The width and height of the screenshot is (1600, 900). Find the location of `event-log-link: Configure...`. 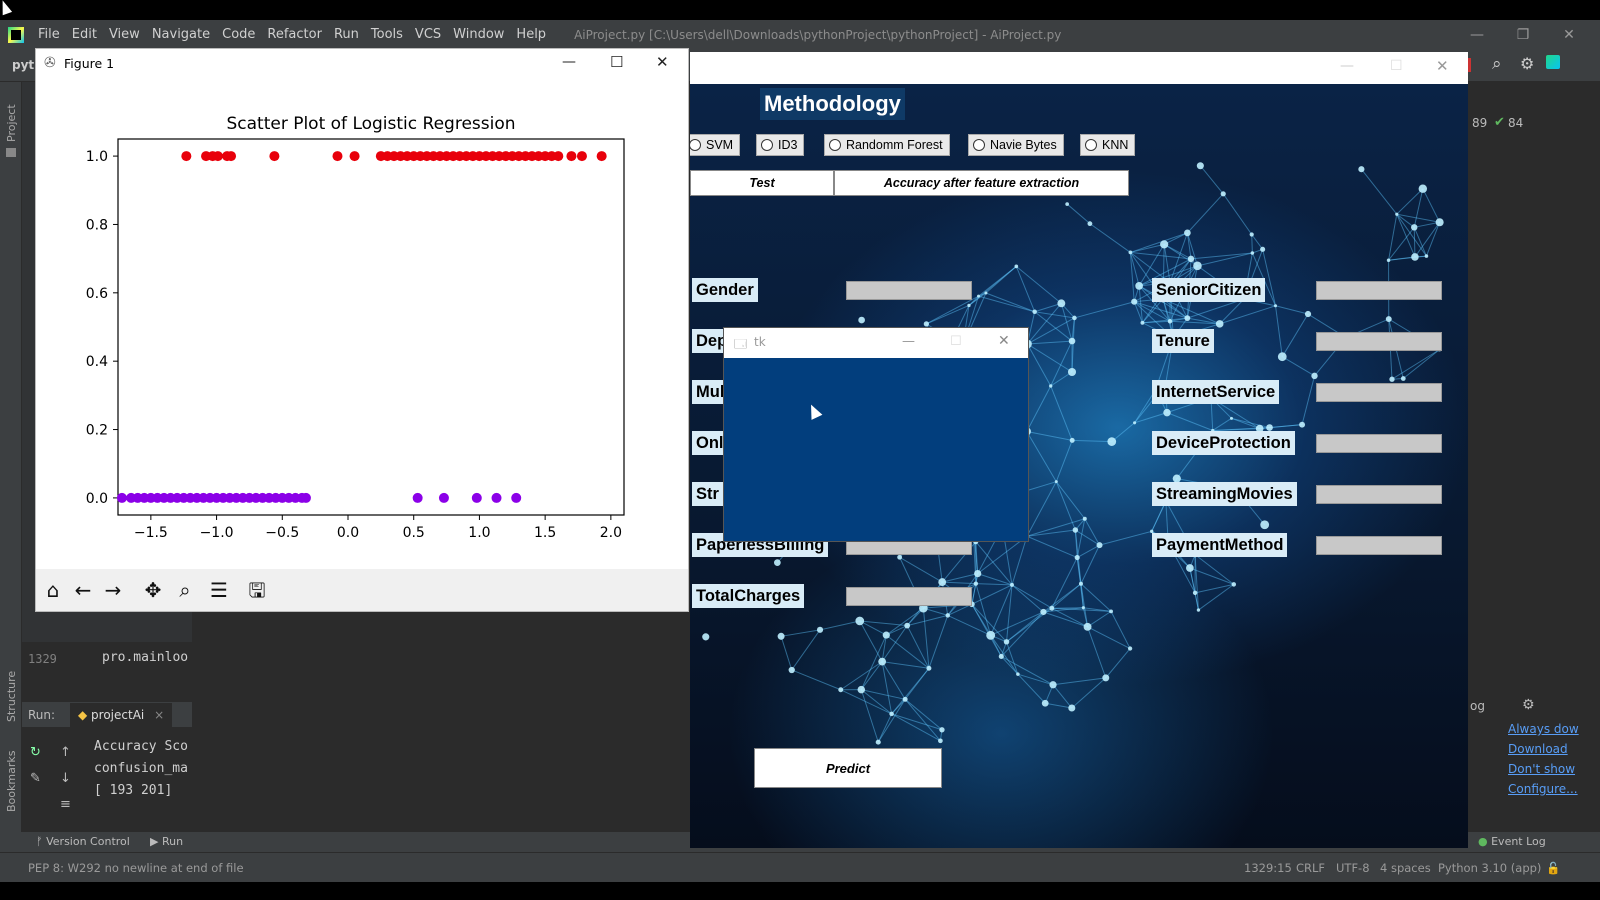

event-log-link: Configure... is located at coordinates (1543, 789).